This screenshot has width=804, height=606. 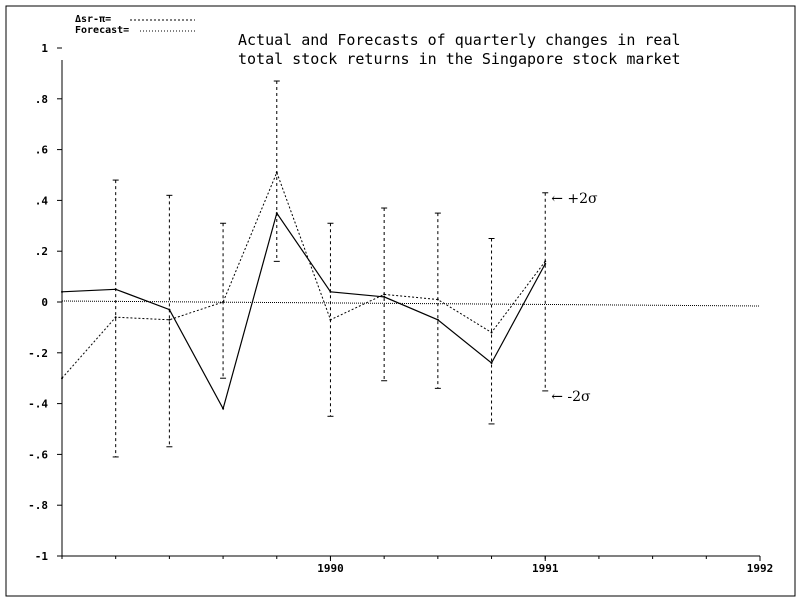 I want to click on legend-label-forecast: Forecast=, so click(x=102, y=30).